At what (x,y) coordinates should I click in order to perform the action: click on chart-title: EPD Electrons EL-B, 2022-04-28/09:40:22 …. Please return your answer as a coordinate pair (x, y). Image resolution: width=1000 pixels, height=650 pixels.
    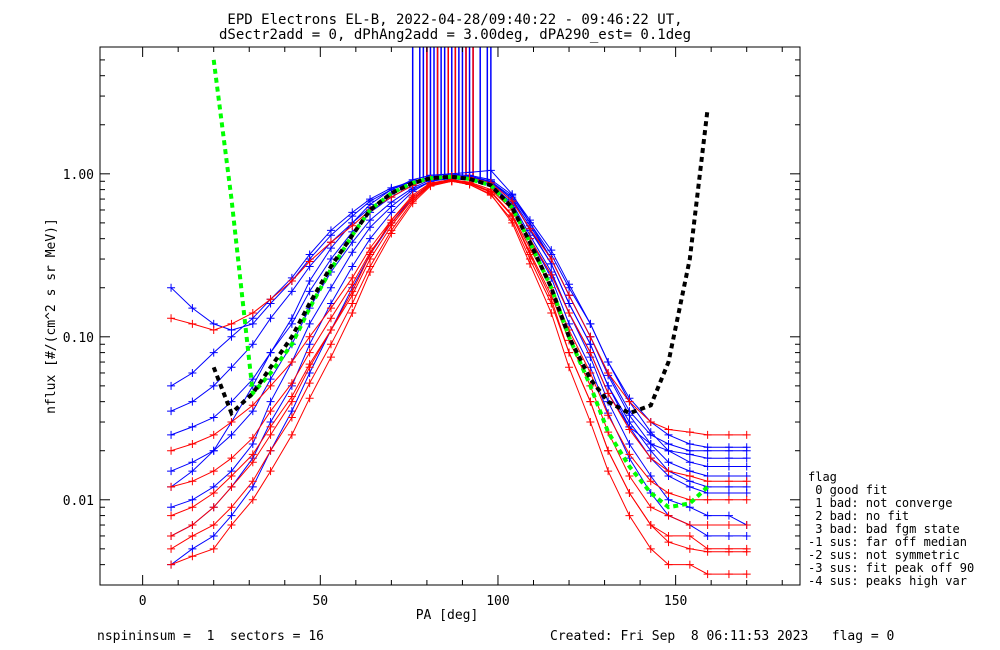
    Looking at the image, I should click on (454, 20).